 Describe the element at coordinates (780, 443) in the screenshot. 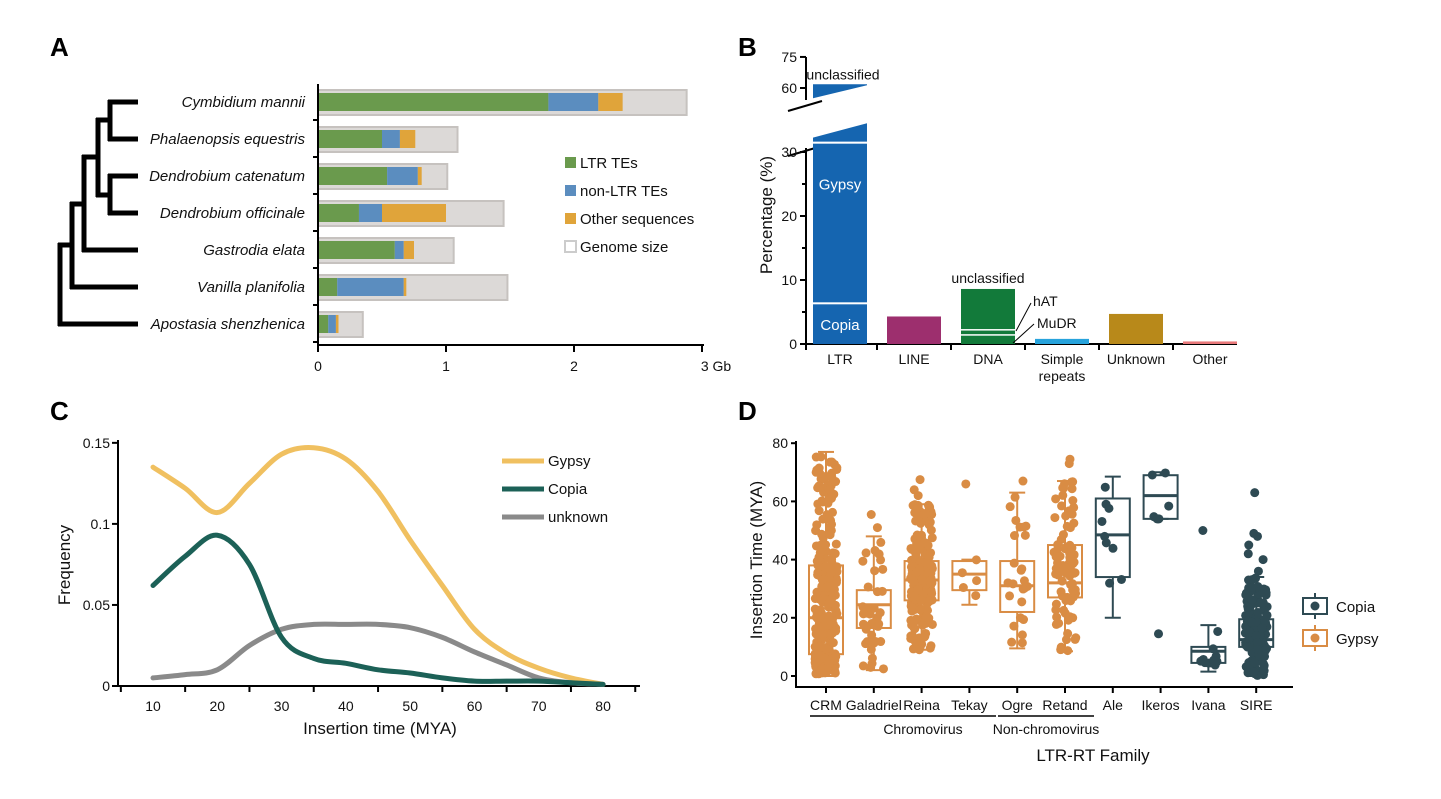

I see `y-tick-label: 80` at that location.